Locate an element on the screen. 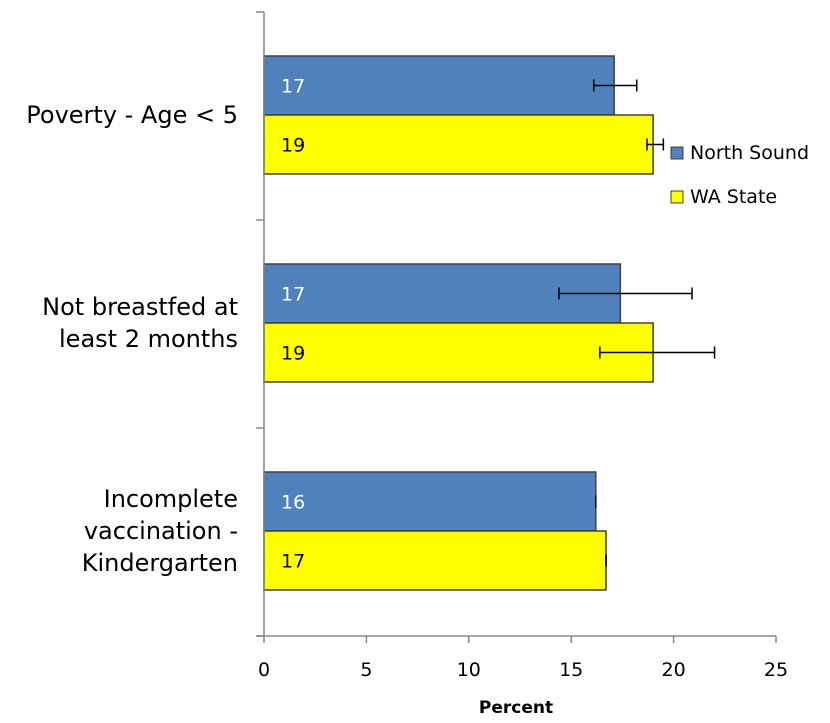 This screenshot has width=830, height=723. x-tick-label: 10 is located at coordinates (469, 670).